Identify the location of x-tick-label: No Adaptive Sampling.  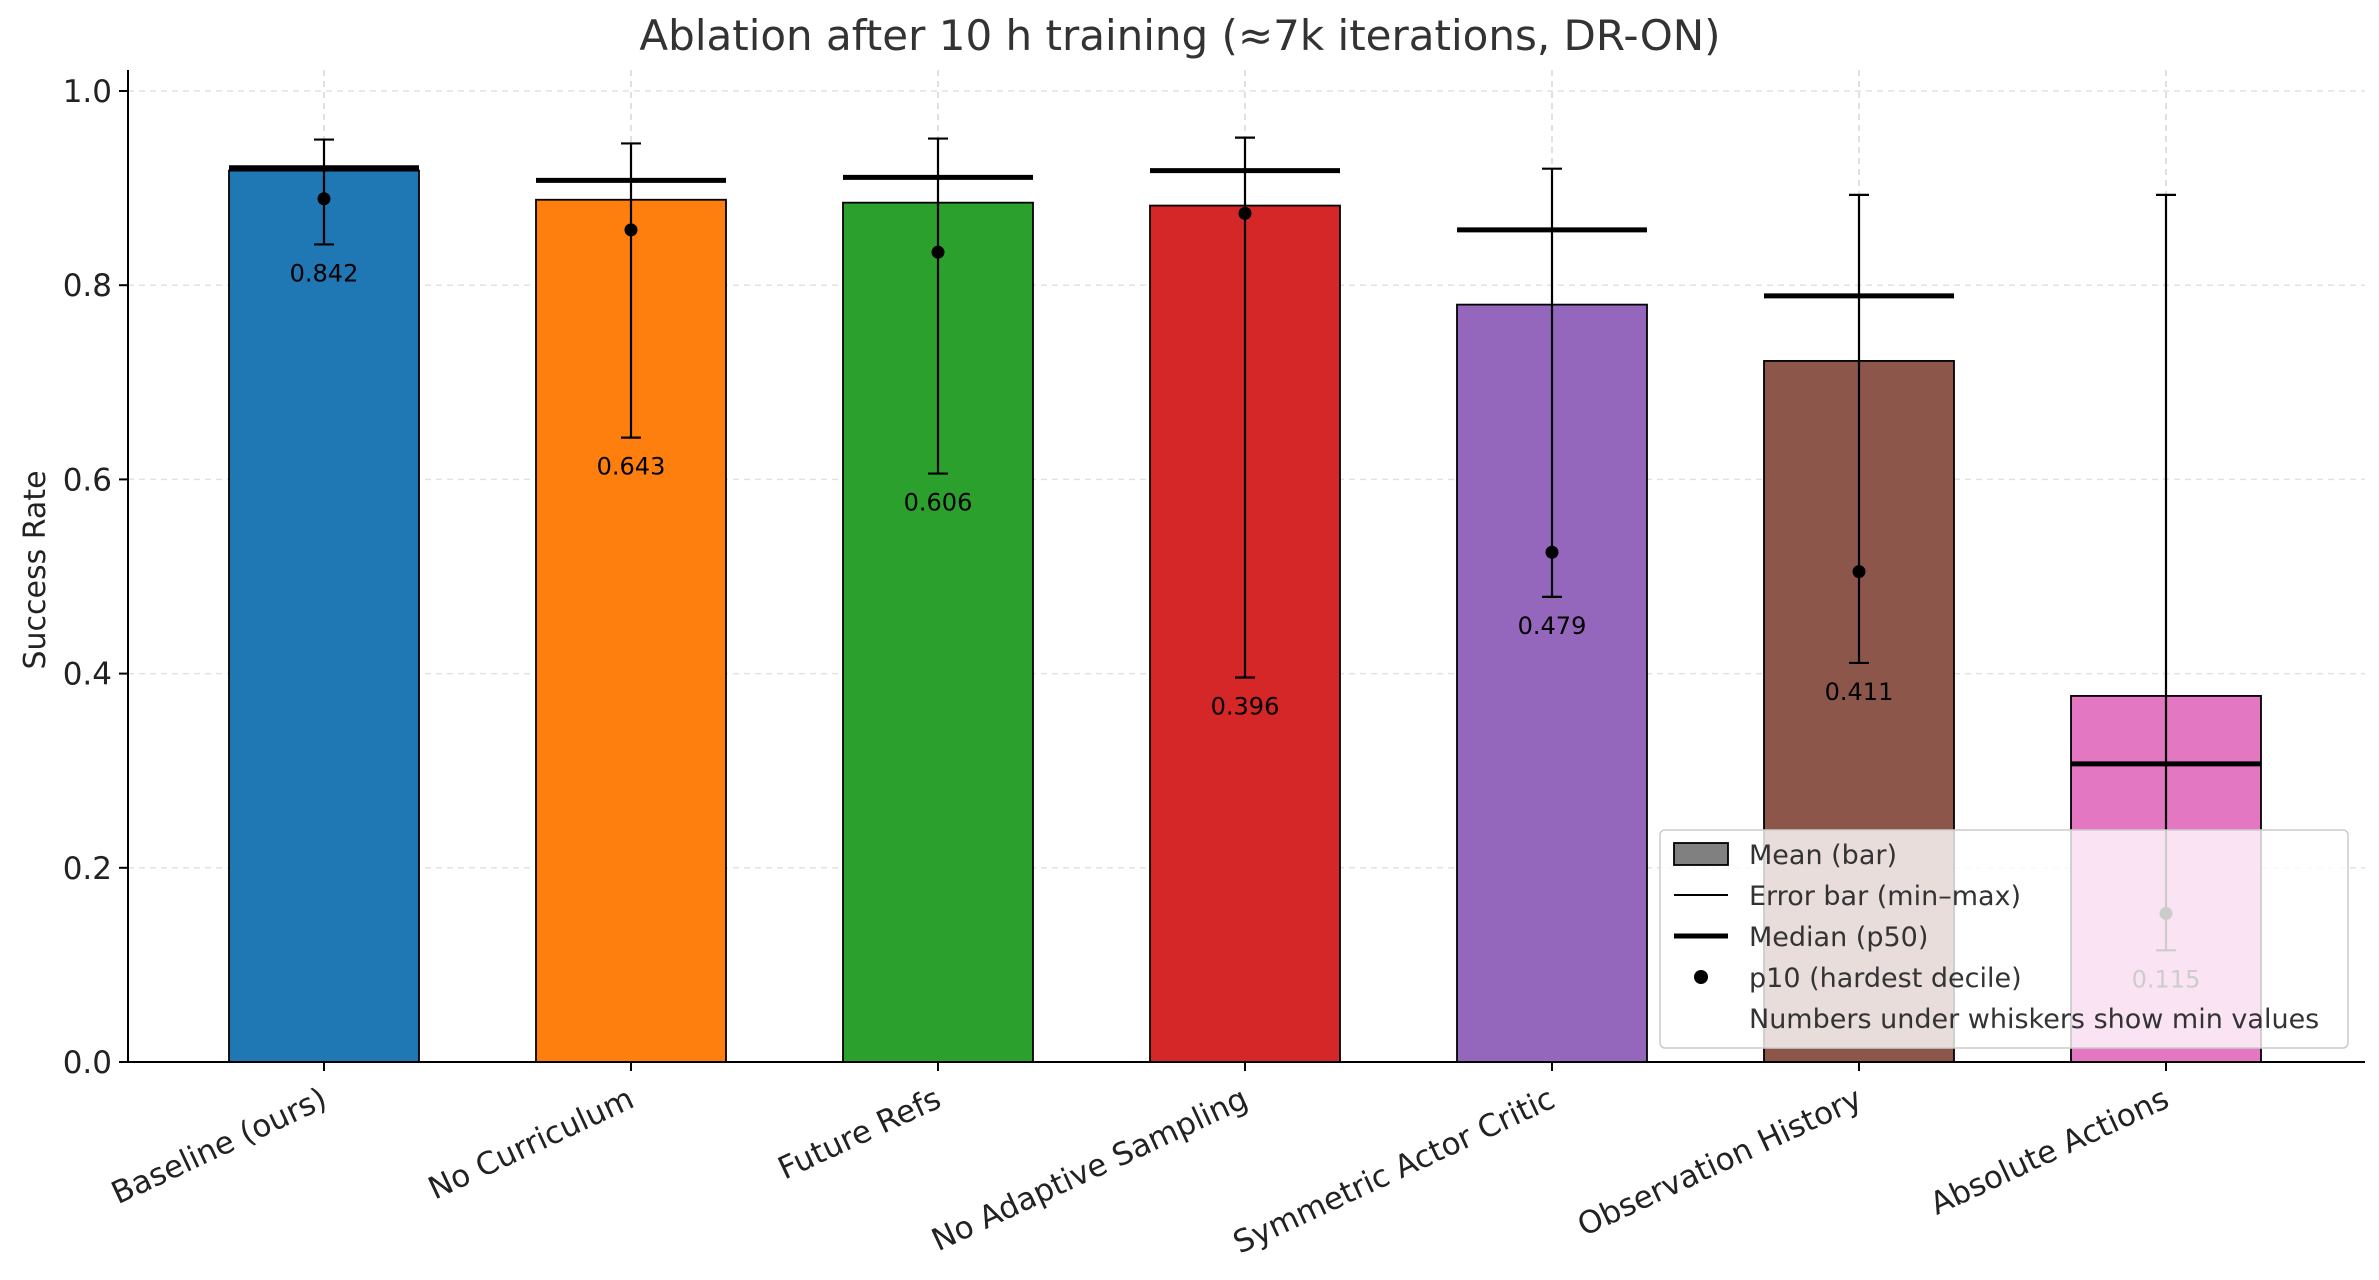
(1089, 1170).